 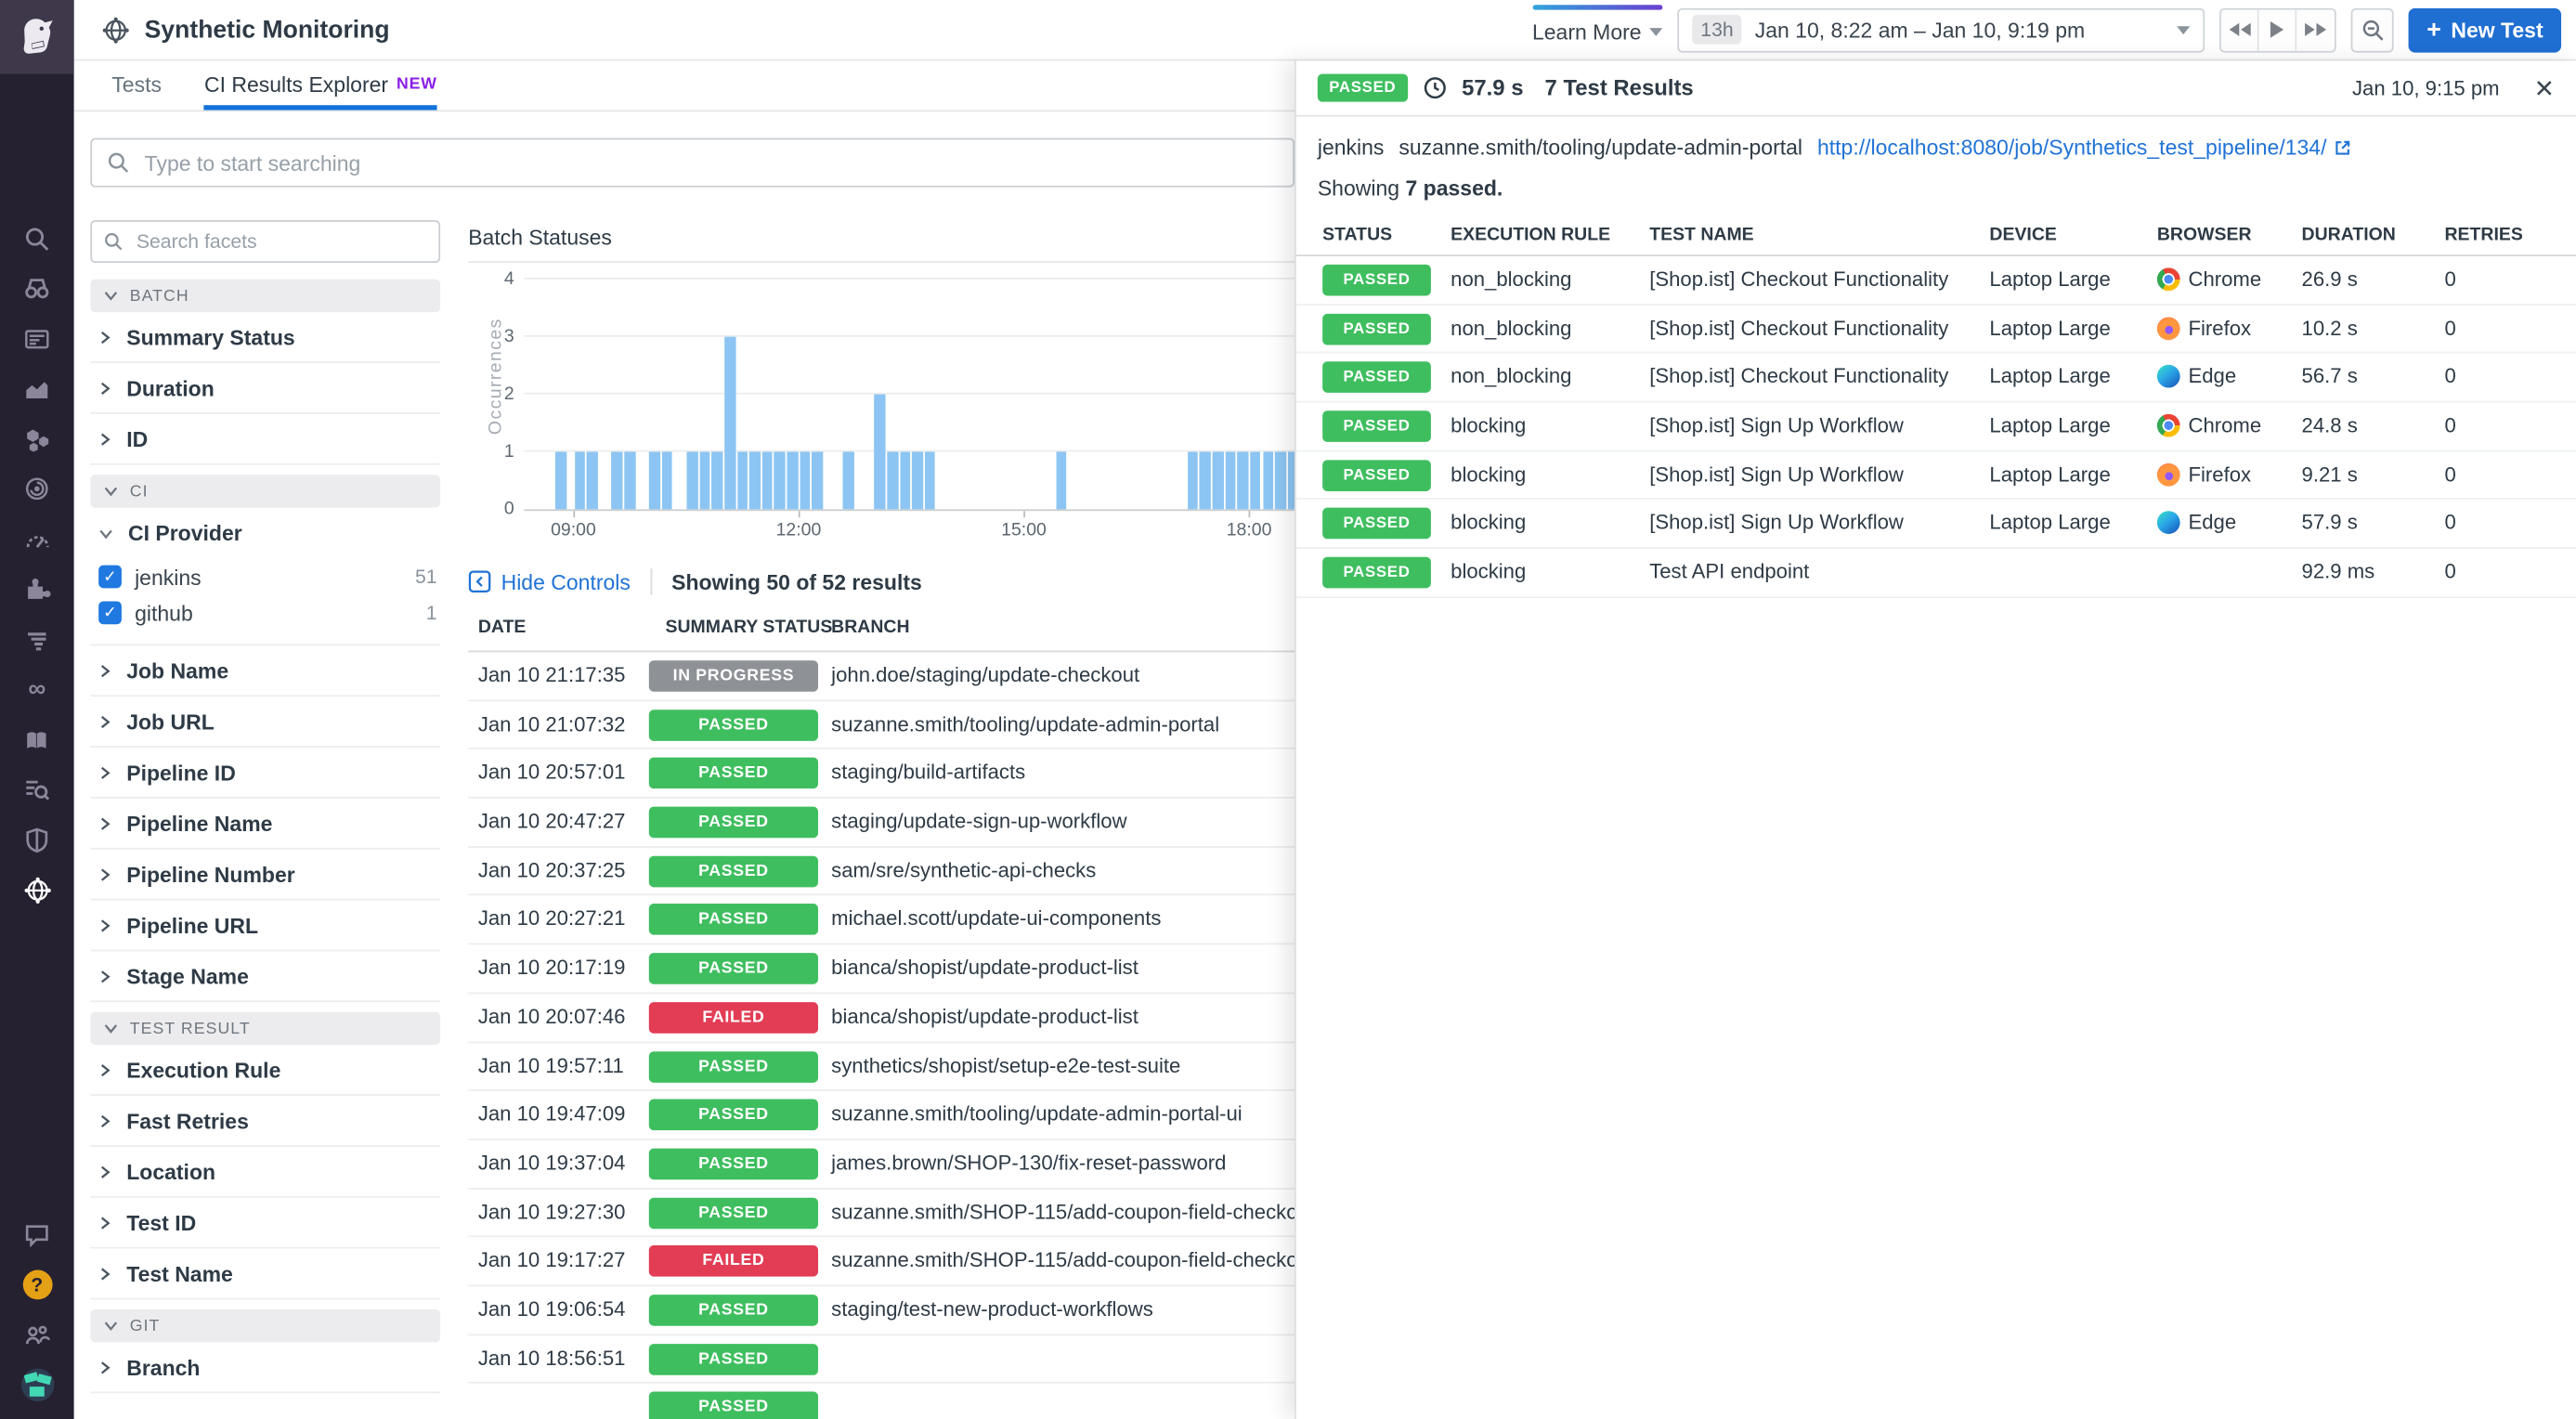 I want to click on log-explorer-icon, so click(x=37, y=790).